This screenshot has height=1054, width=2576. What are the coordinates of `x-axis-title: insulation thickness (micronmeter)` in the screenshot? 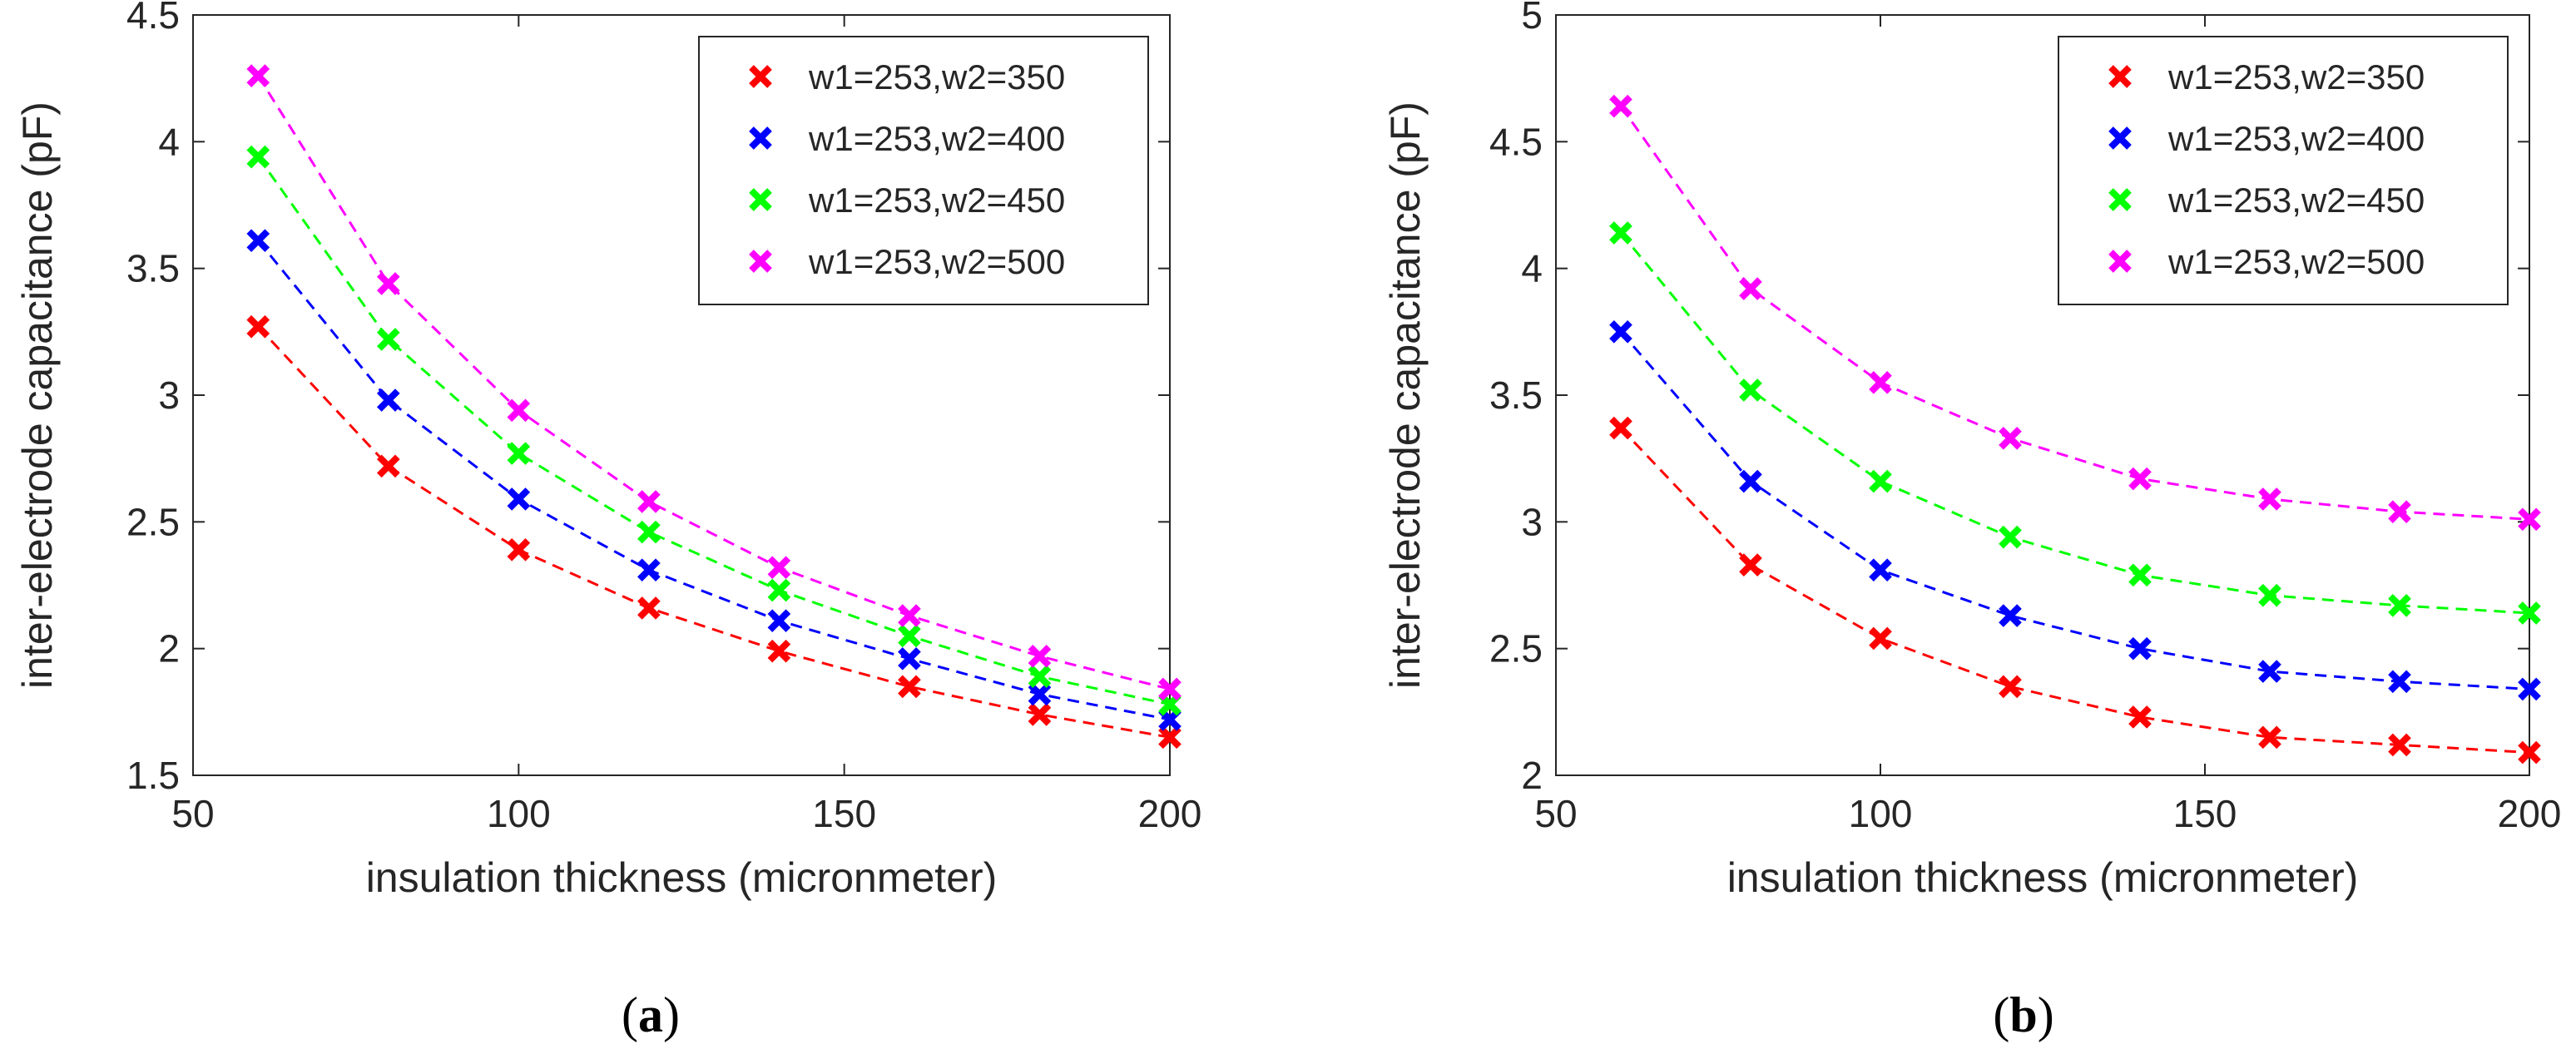 It's located at (2043, 878).